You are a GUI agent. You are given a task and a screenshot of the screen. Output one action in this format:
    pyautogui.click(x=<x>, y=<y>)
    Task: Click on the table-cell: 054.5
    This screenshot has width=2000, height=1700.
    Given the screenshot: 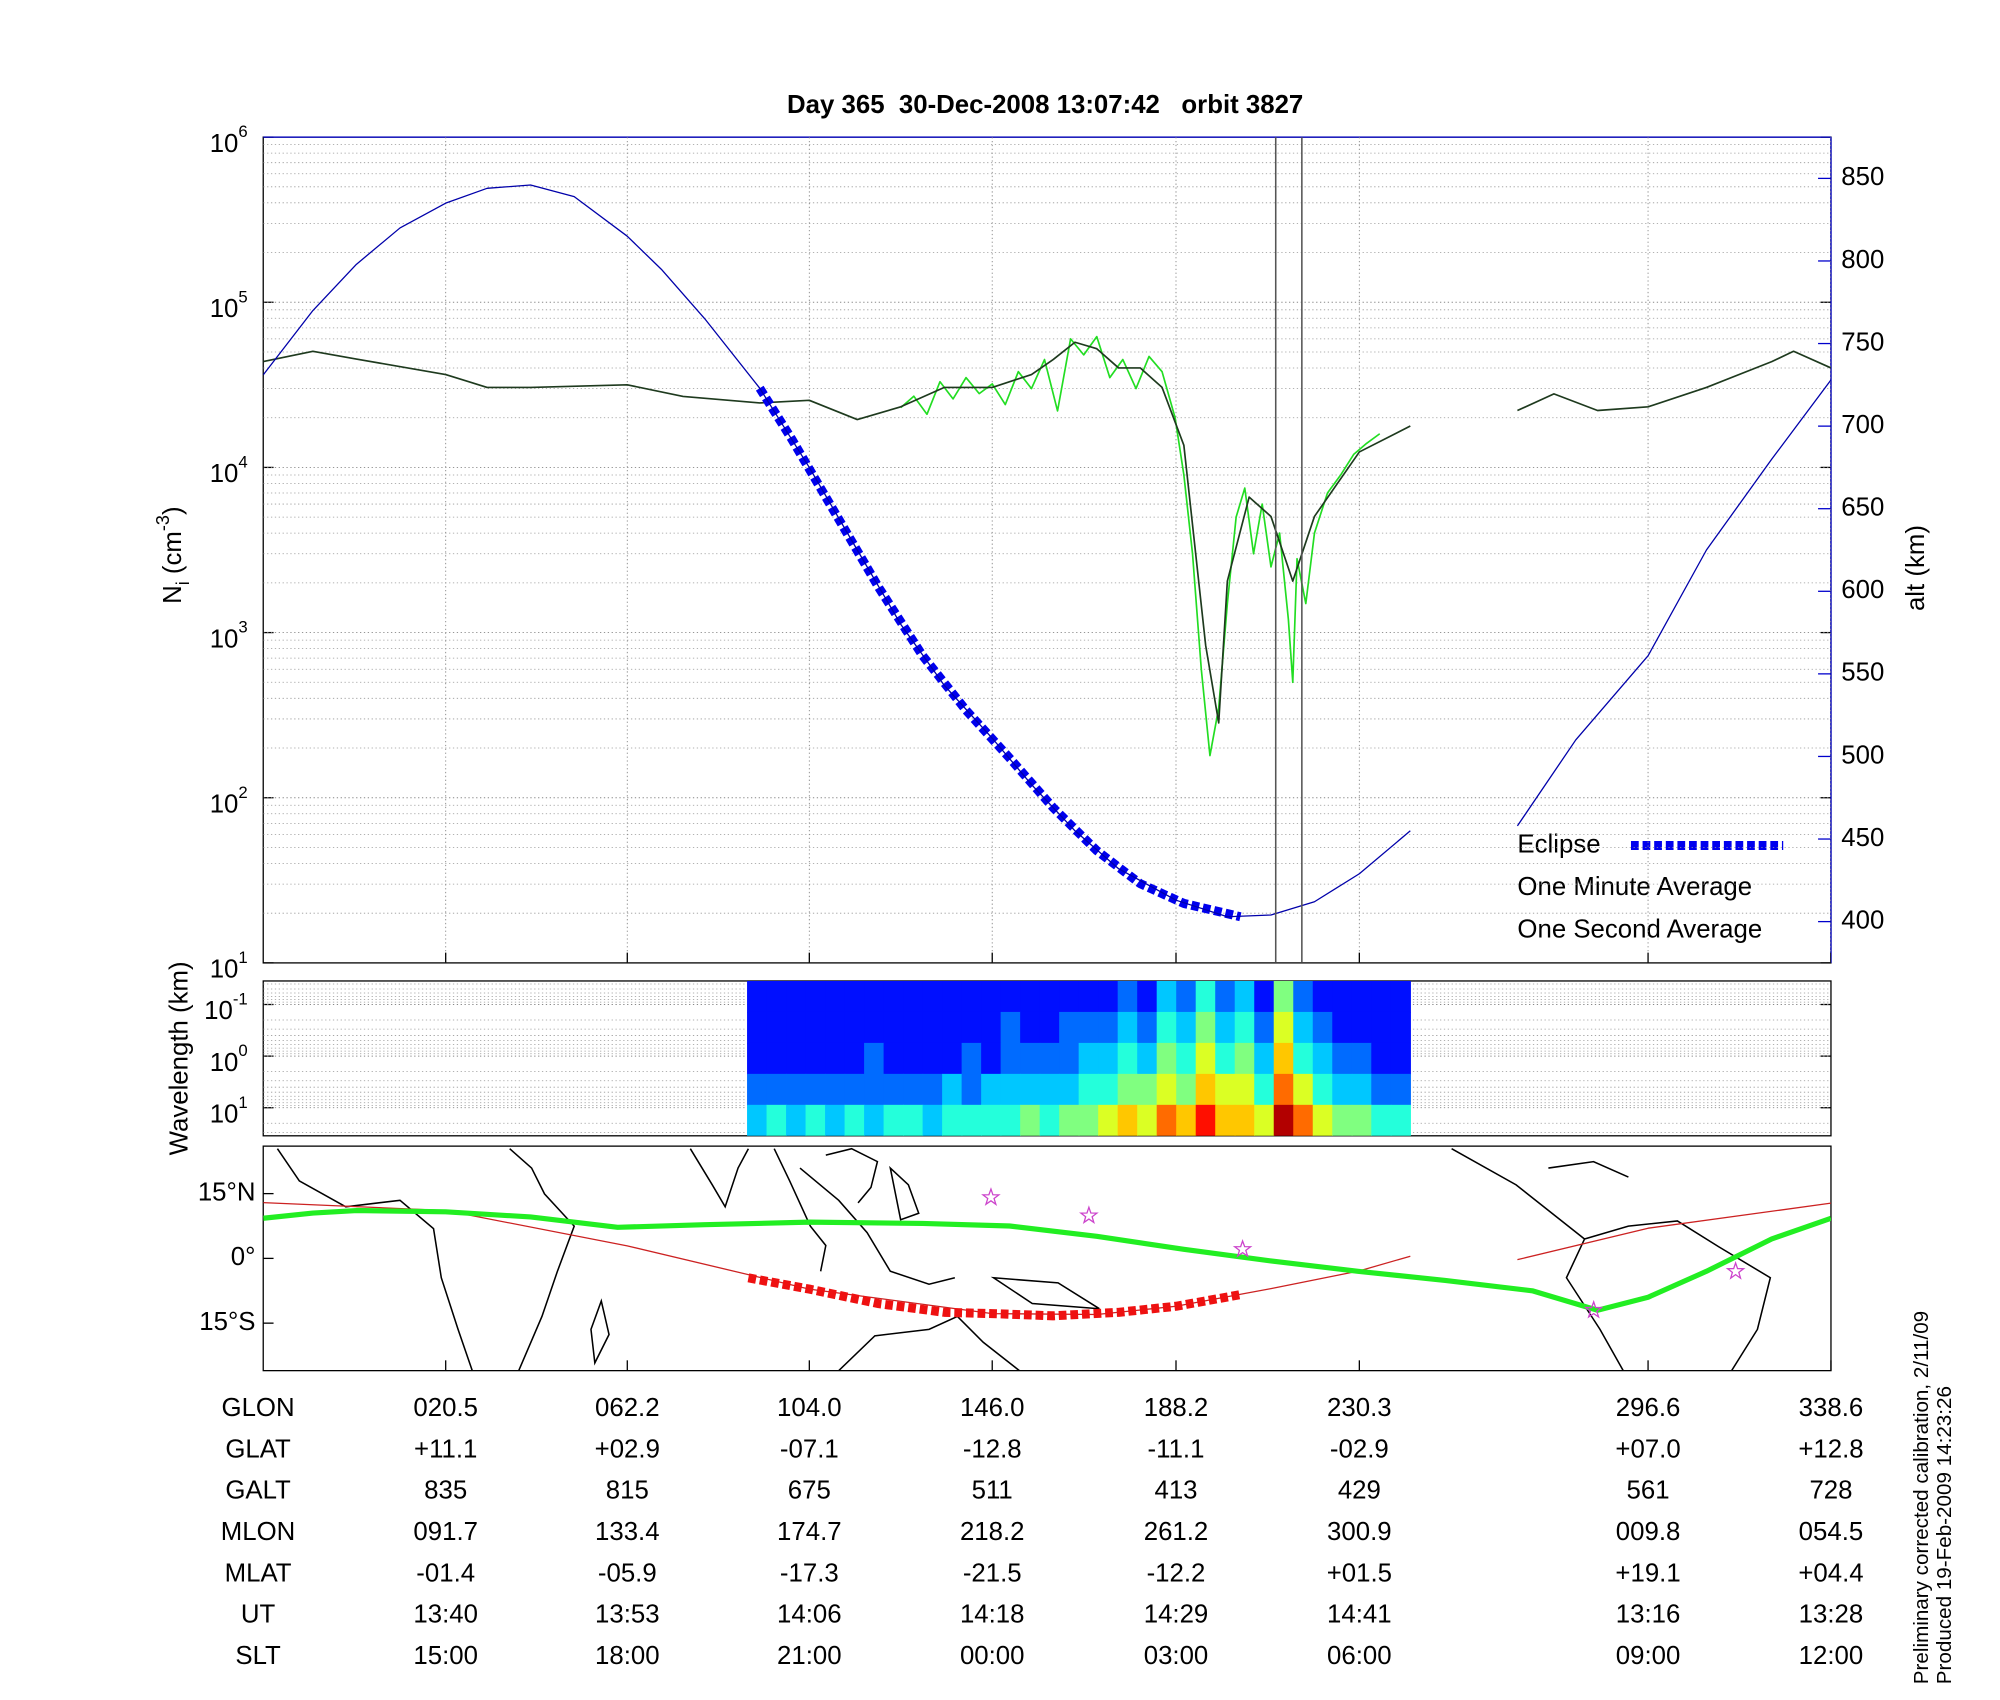 What is the action you would take?
    pyautogui.click(x=1831, y=1532)
    